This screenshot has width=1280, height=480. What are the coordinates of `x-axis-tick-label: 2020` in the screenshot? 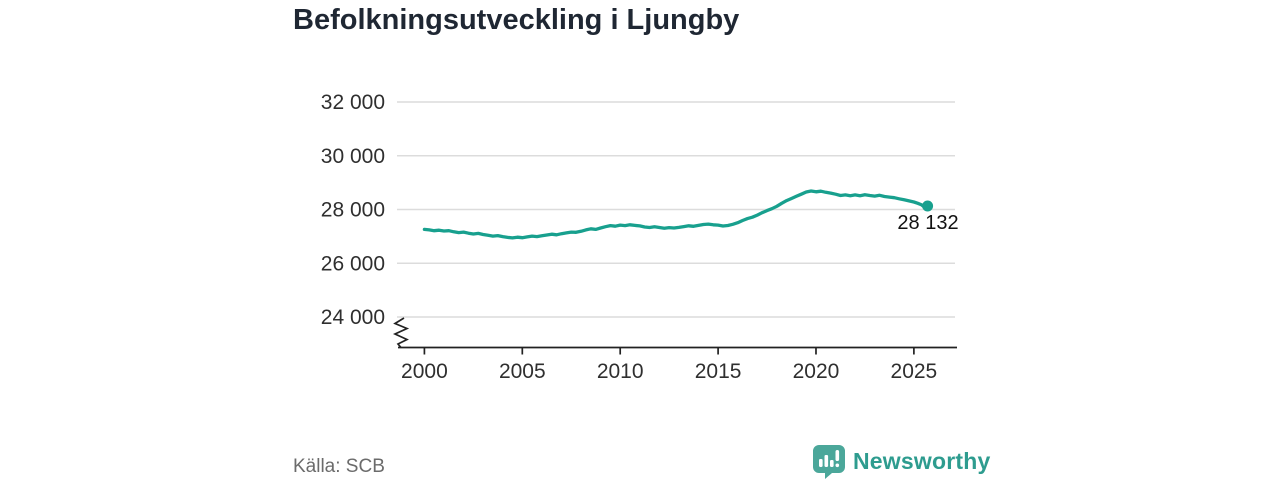 It's located at (816, 371).